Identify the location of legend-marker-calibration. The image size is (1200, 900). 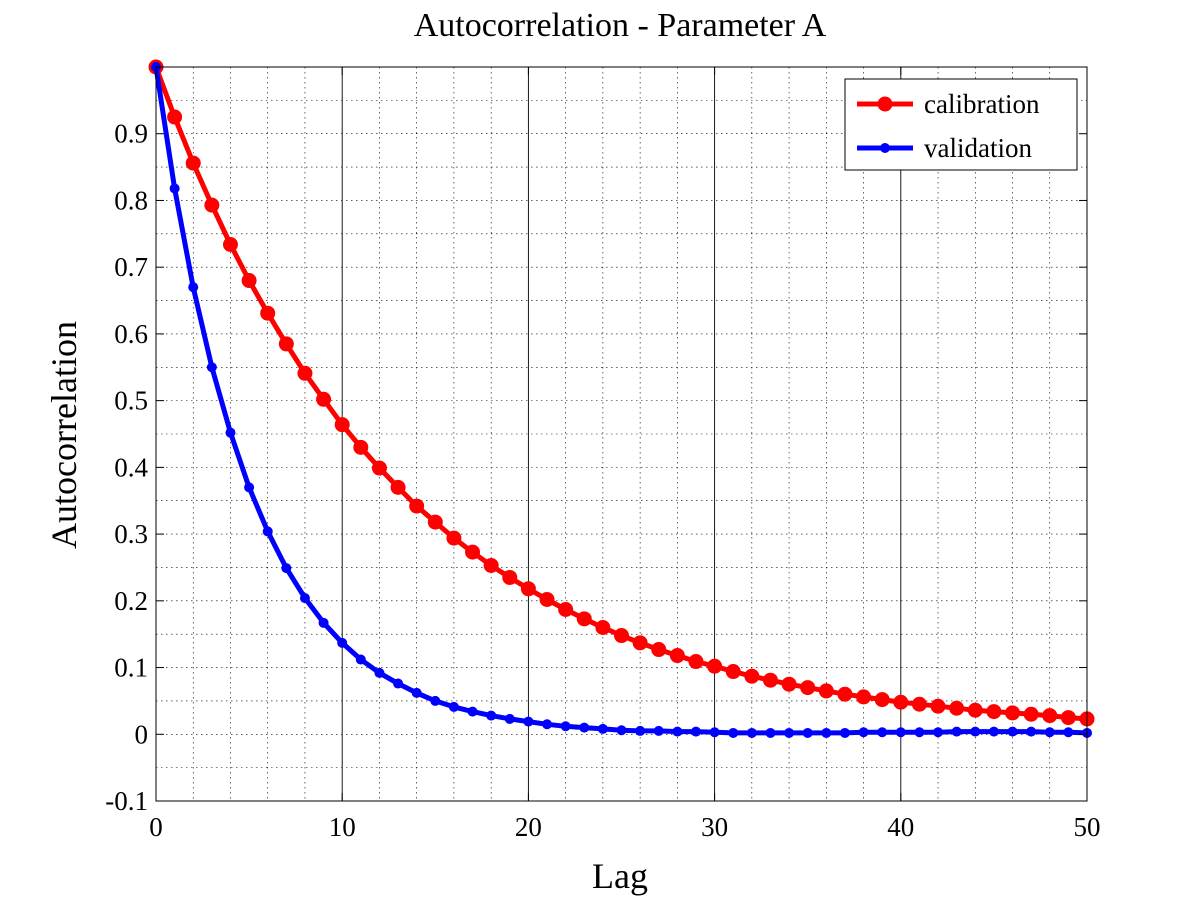
(885, 104).